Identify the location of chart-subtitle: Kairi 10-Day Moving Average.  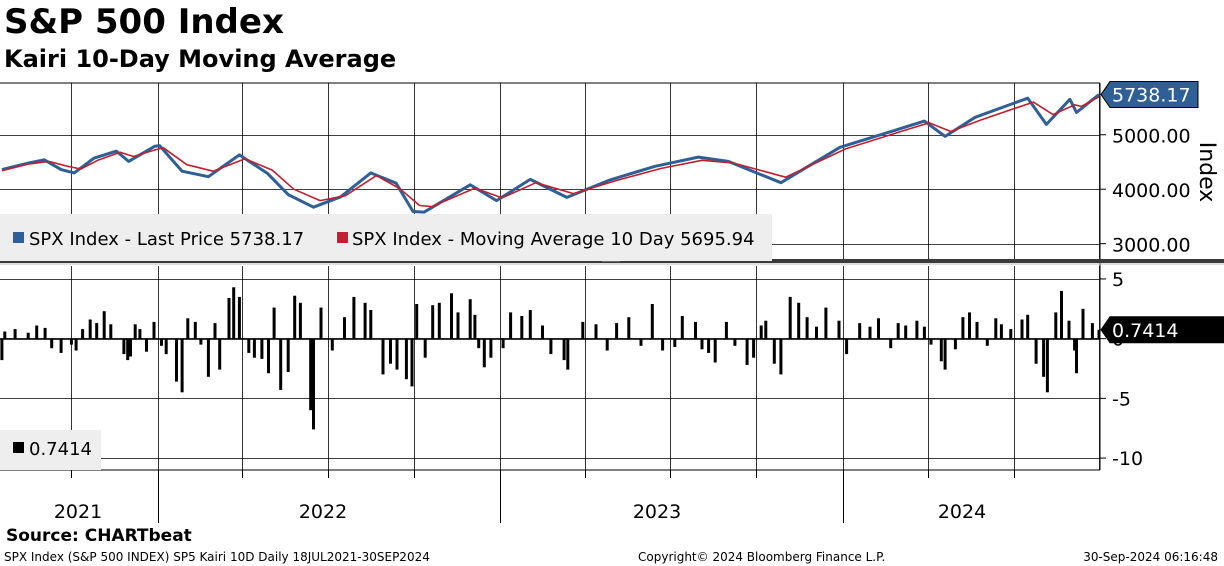
(200, 59).